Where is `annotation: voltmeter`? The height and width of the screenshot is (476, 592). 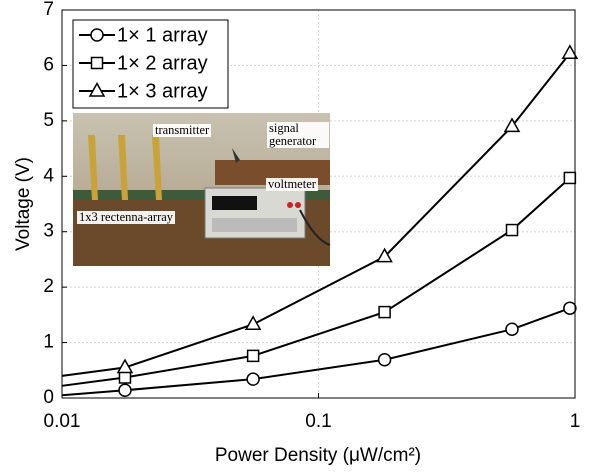 annotation: voltmeter is located at coordinates (292, 184).